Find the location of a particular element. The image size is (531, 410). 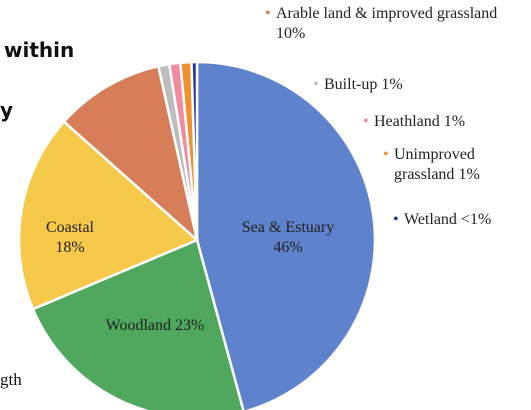

legend-entry: • Wetland <1% is located at coordinates (462, 220).